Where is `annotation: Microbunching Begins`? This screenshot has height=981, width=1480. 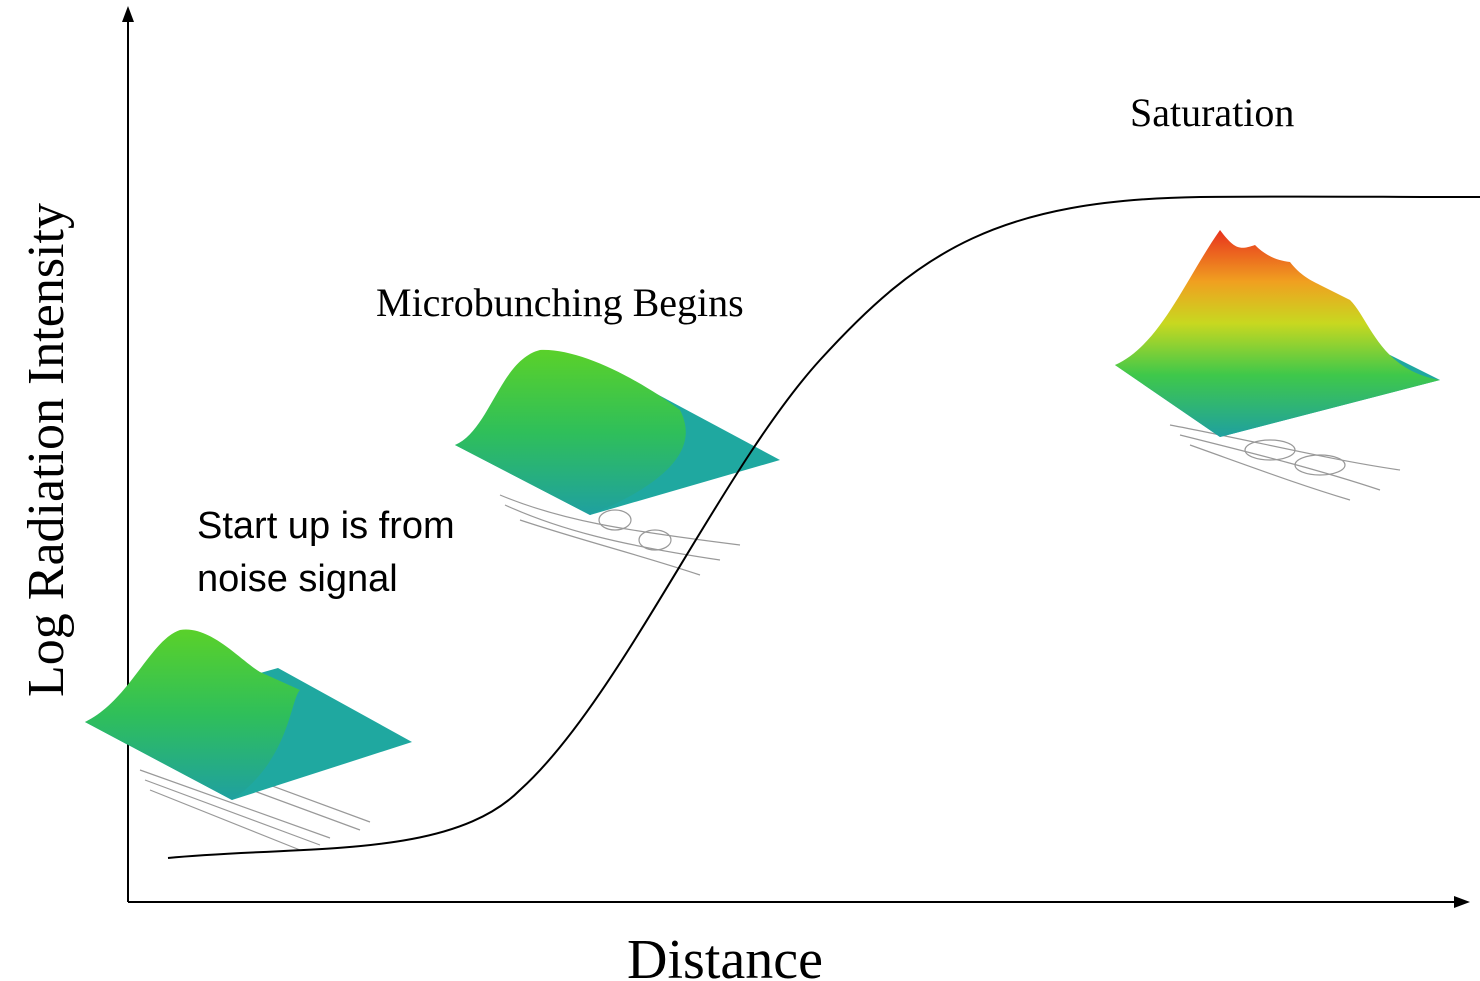
annotation: Microbunching Begins is located at coordinates (560, 302).